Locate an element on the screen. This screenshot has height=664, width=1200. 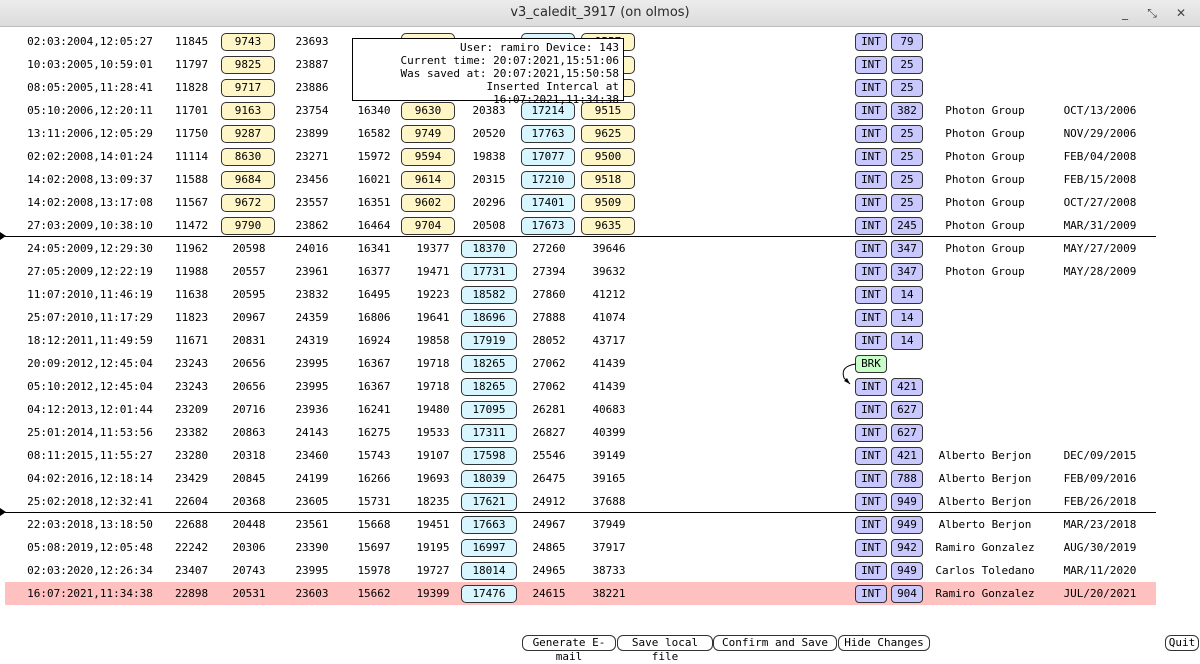
editable-value: 18582 is located at coordinates (489, 295).